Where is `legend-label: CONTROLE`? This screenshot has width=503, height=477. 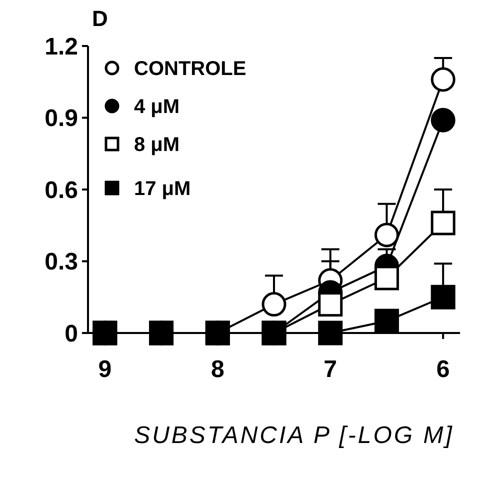
legend-label: CONTROLE is located at coordinates (190, 69).